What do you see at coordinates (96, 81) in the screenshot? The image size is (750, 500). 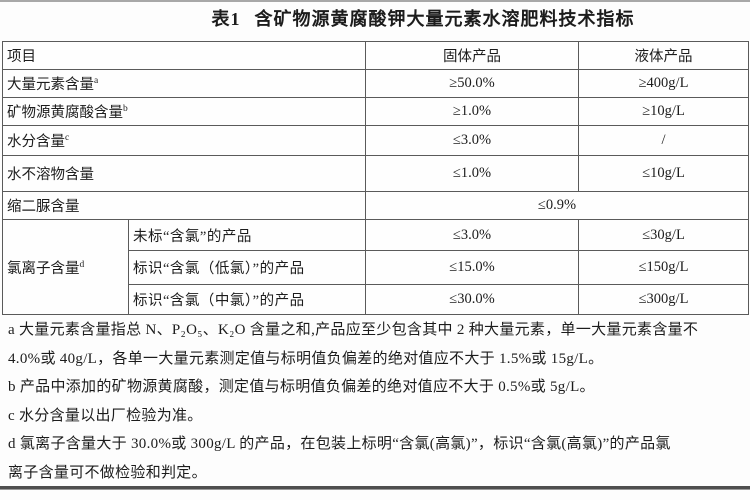 I see `footnote-mark: a` at bounding box center [96, 81].